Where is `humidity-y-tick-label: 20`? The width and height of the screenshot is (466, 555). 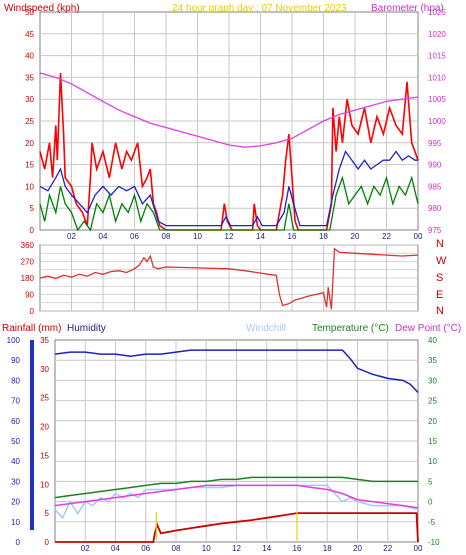
humidity-y-tick-label: 20 is located at coordinates (15, 502).